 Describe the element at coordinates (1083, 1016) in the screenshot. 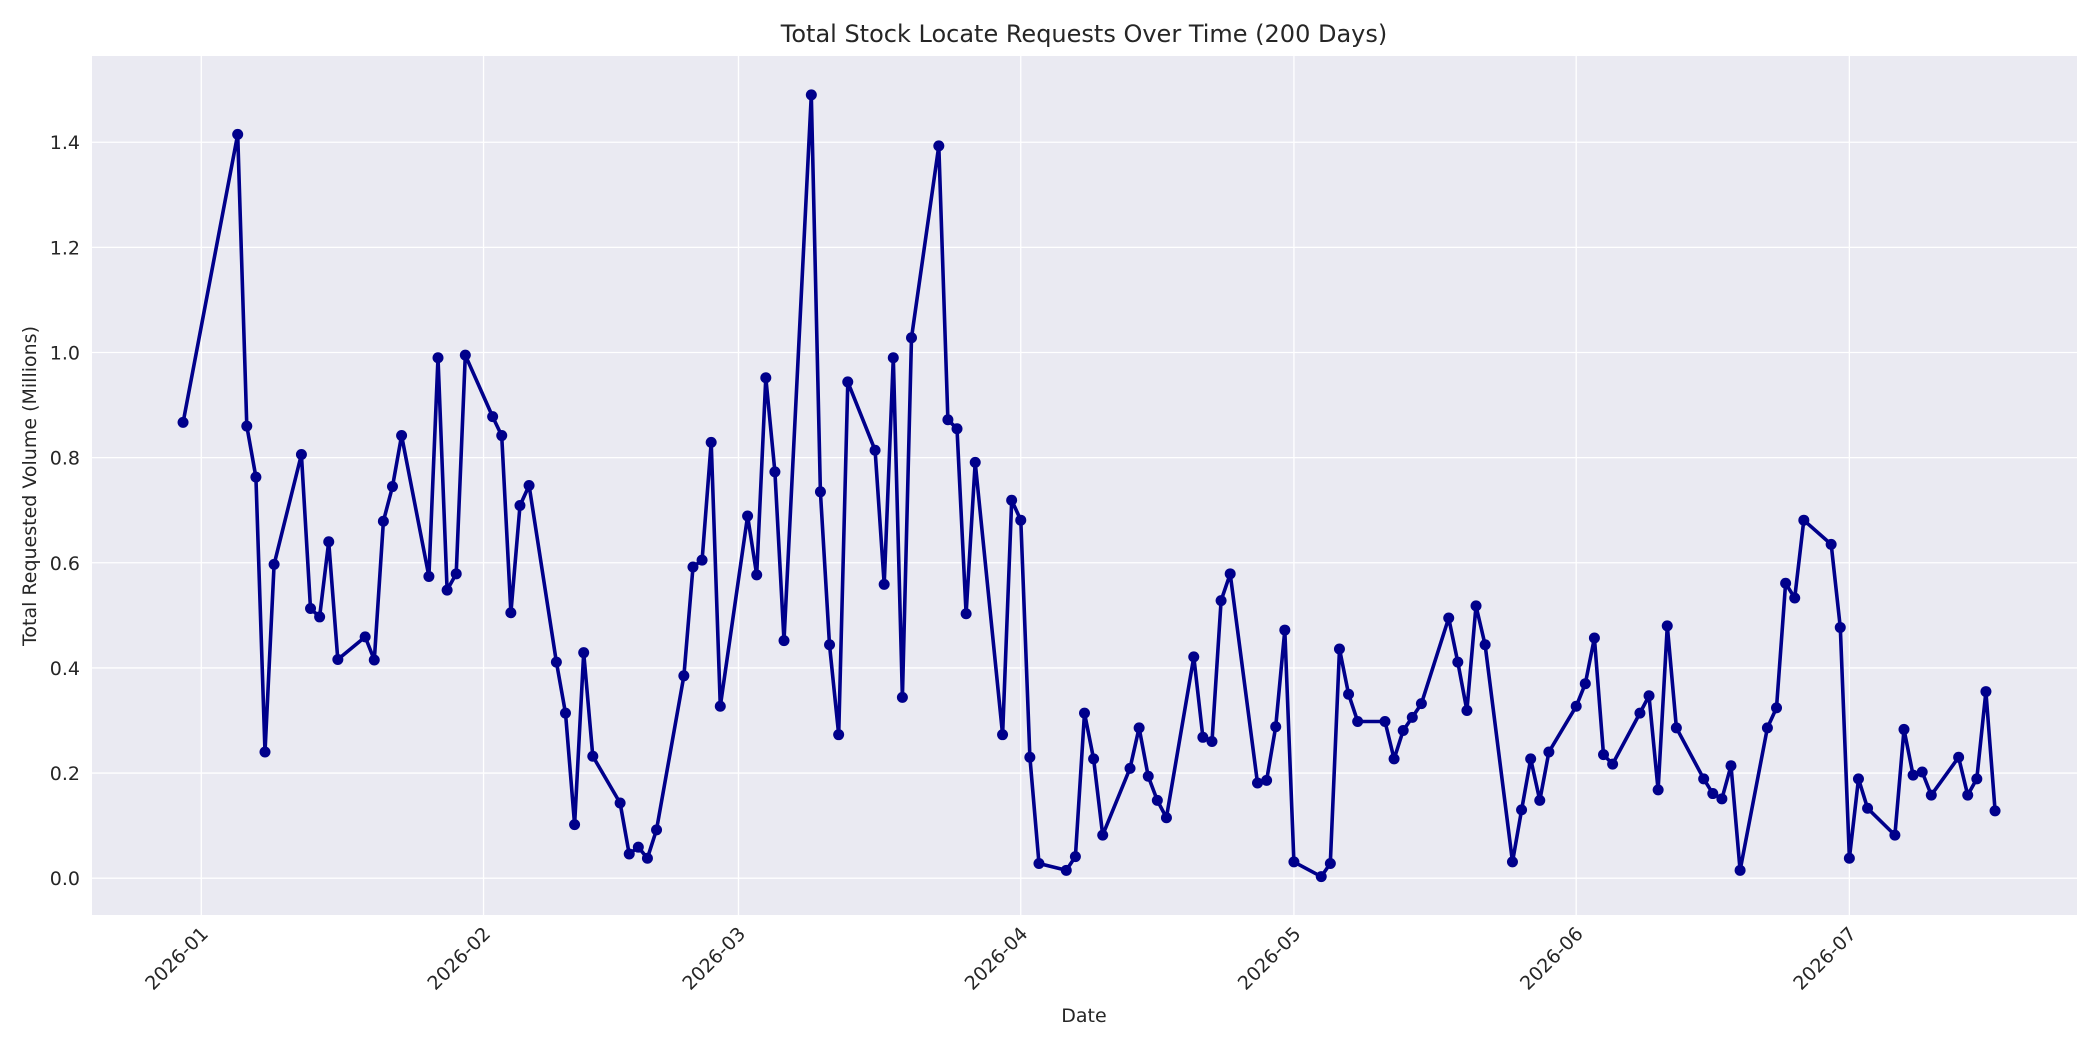

I see `x-axis-label: Date` at that location.